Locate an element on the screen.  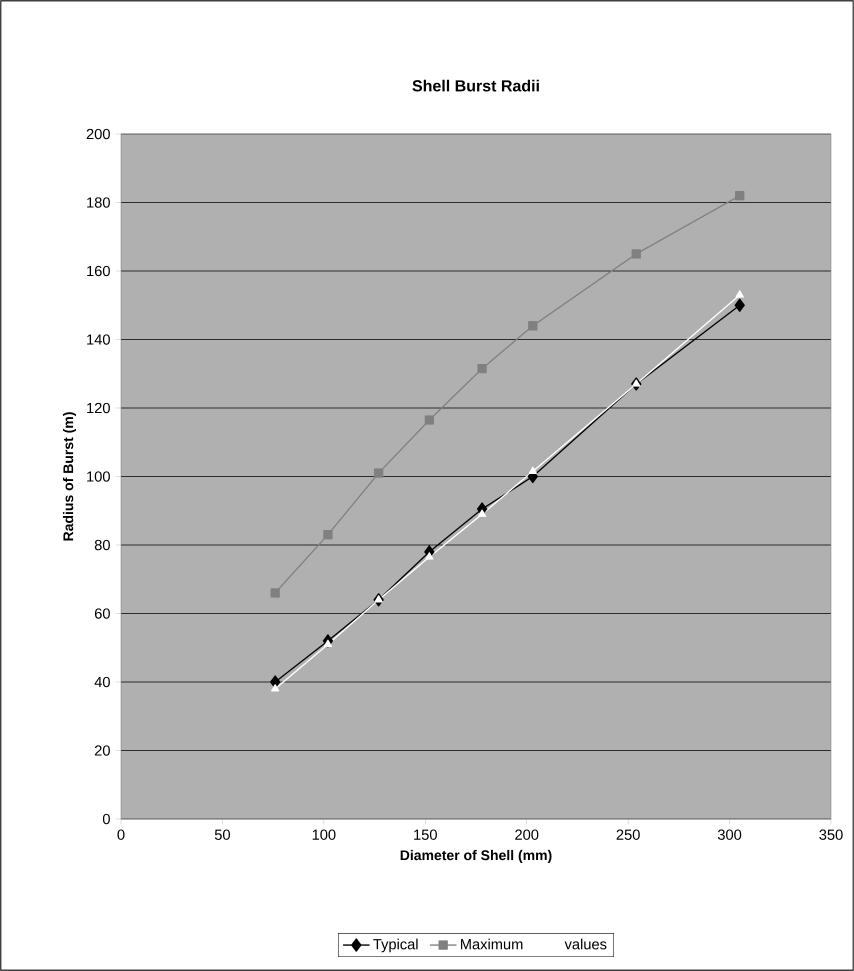
x-tick-label: 0 is located at coordinates (120, 835).